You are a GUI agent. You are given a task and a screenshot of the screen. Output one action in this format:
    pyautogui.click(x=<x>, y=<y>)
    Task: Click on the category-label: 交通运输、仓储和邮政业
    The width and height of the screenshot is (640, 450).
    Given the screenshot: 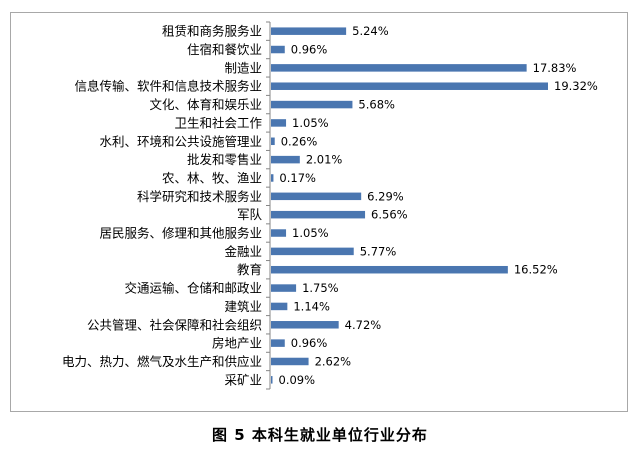 What is the action you would take?
    pyautogui.click(x=193, y=288)
    